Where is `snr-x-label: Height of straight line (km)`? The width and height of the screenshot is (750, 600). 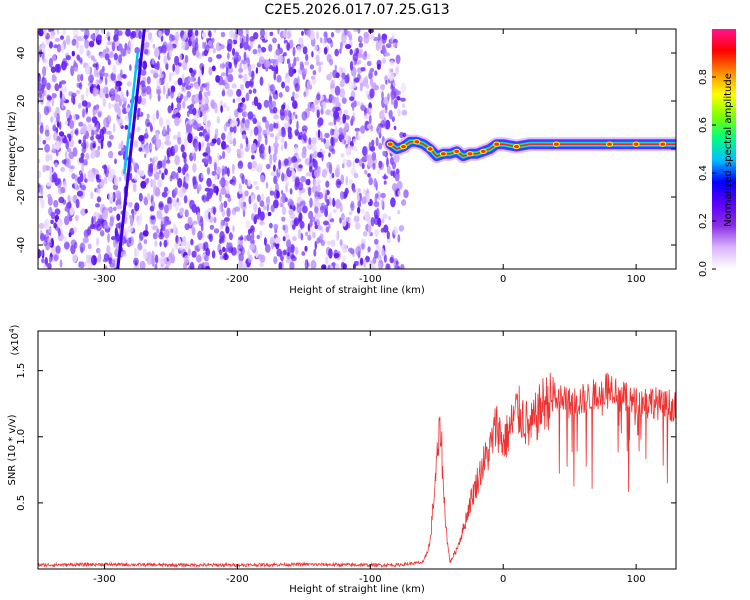 snr-x-label: Height of straight line (km) is located at coordinates (357, 589).